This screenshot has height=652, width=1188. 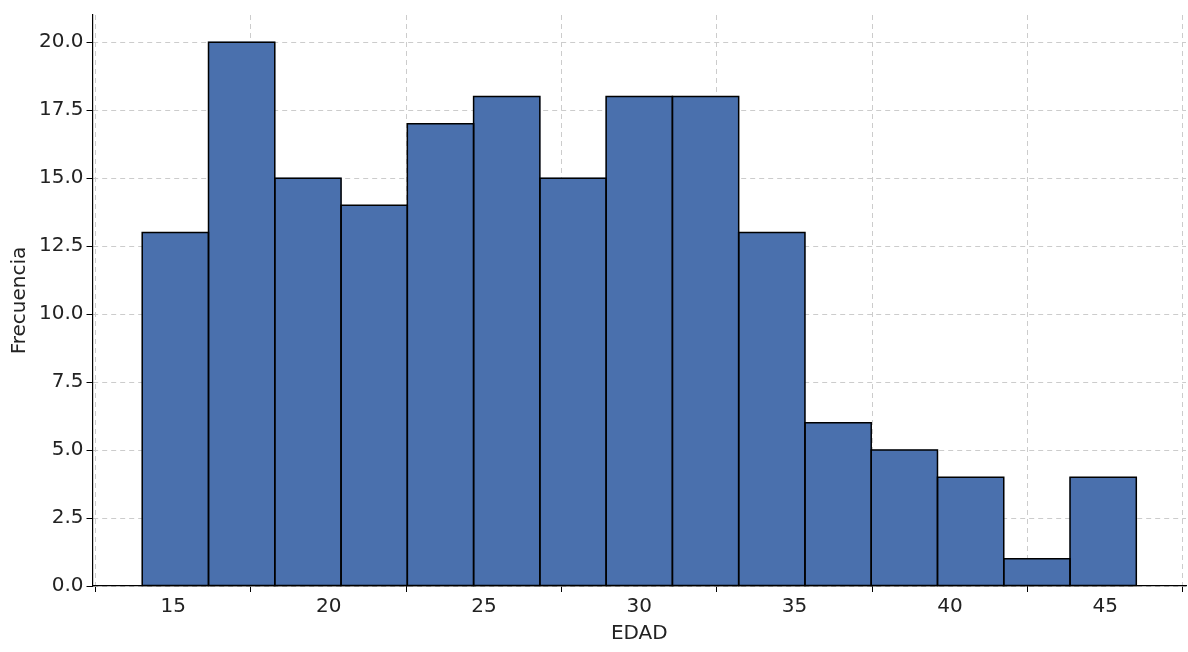 What do you see at coordinates (18, 300) in the screenshot?
I see `y-axis-title: Frecuencia` at bounding box center [18, 300].